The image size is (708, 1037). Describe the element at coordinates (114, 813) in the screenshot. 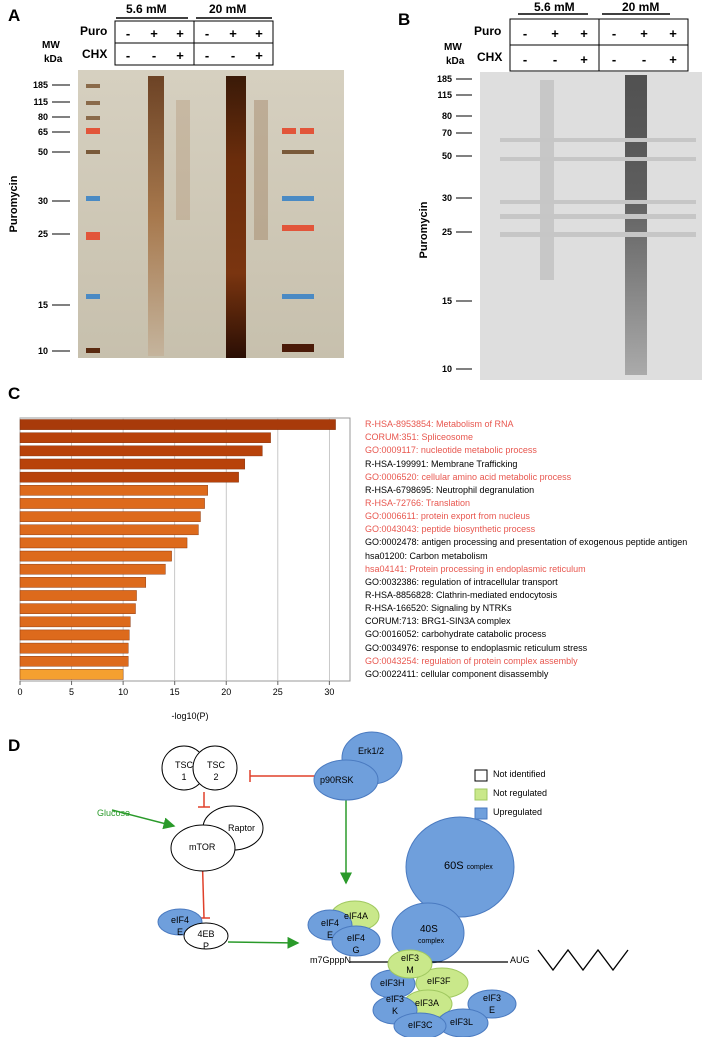

I see `glucose-label: Glucose` at that location.